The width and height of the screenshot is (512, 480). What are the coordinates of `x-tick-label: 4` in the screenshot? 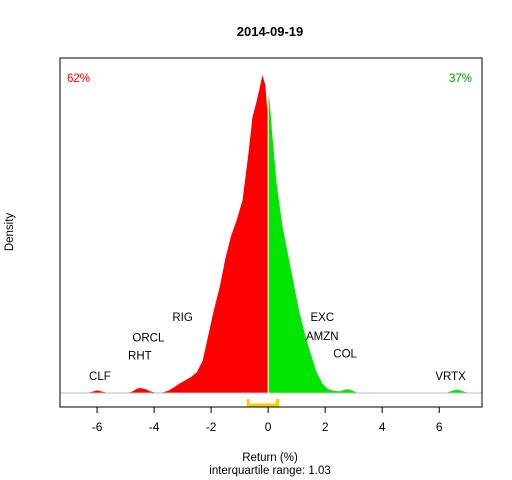 It's located at (382, 427).